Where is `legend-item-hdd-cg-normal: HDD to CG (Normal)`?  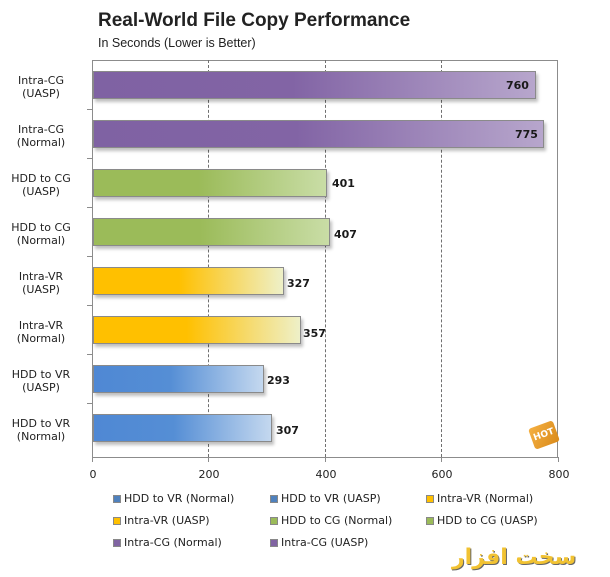 legend-item-hdd-cg-normal: HDD to CG (Normal) is located at coordinates (331, 520).